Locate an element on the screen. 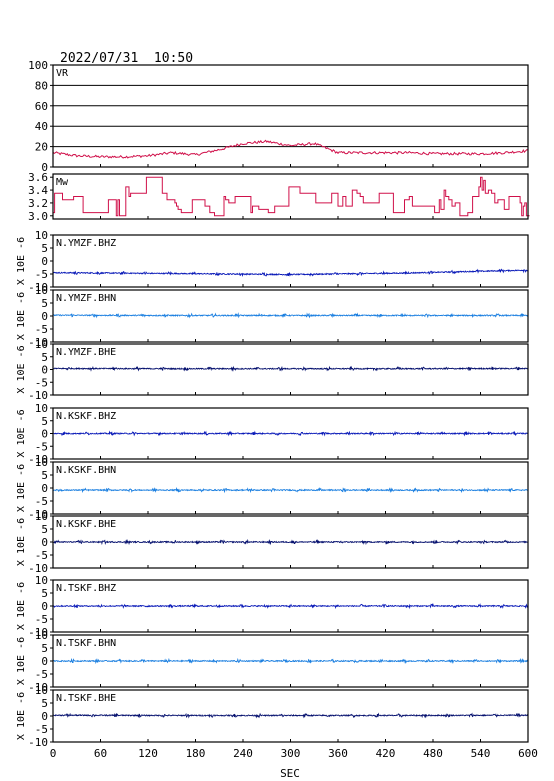 The width and height of the screenshot is (554, 781). x-tick-label: 180 is located at coordinates (196, 753).